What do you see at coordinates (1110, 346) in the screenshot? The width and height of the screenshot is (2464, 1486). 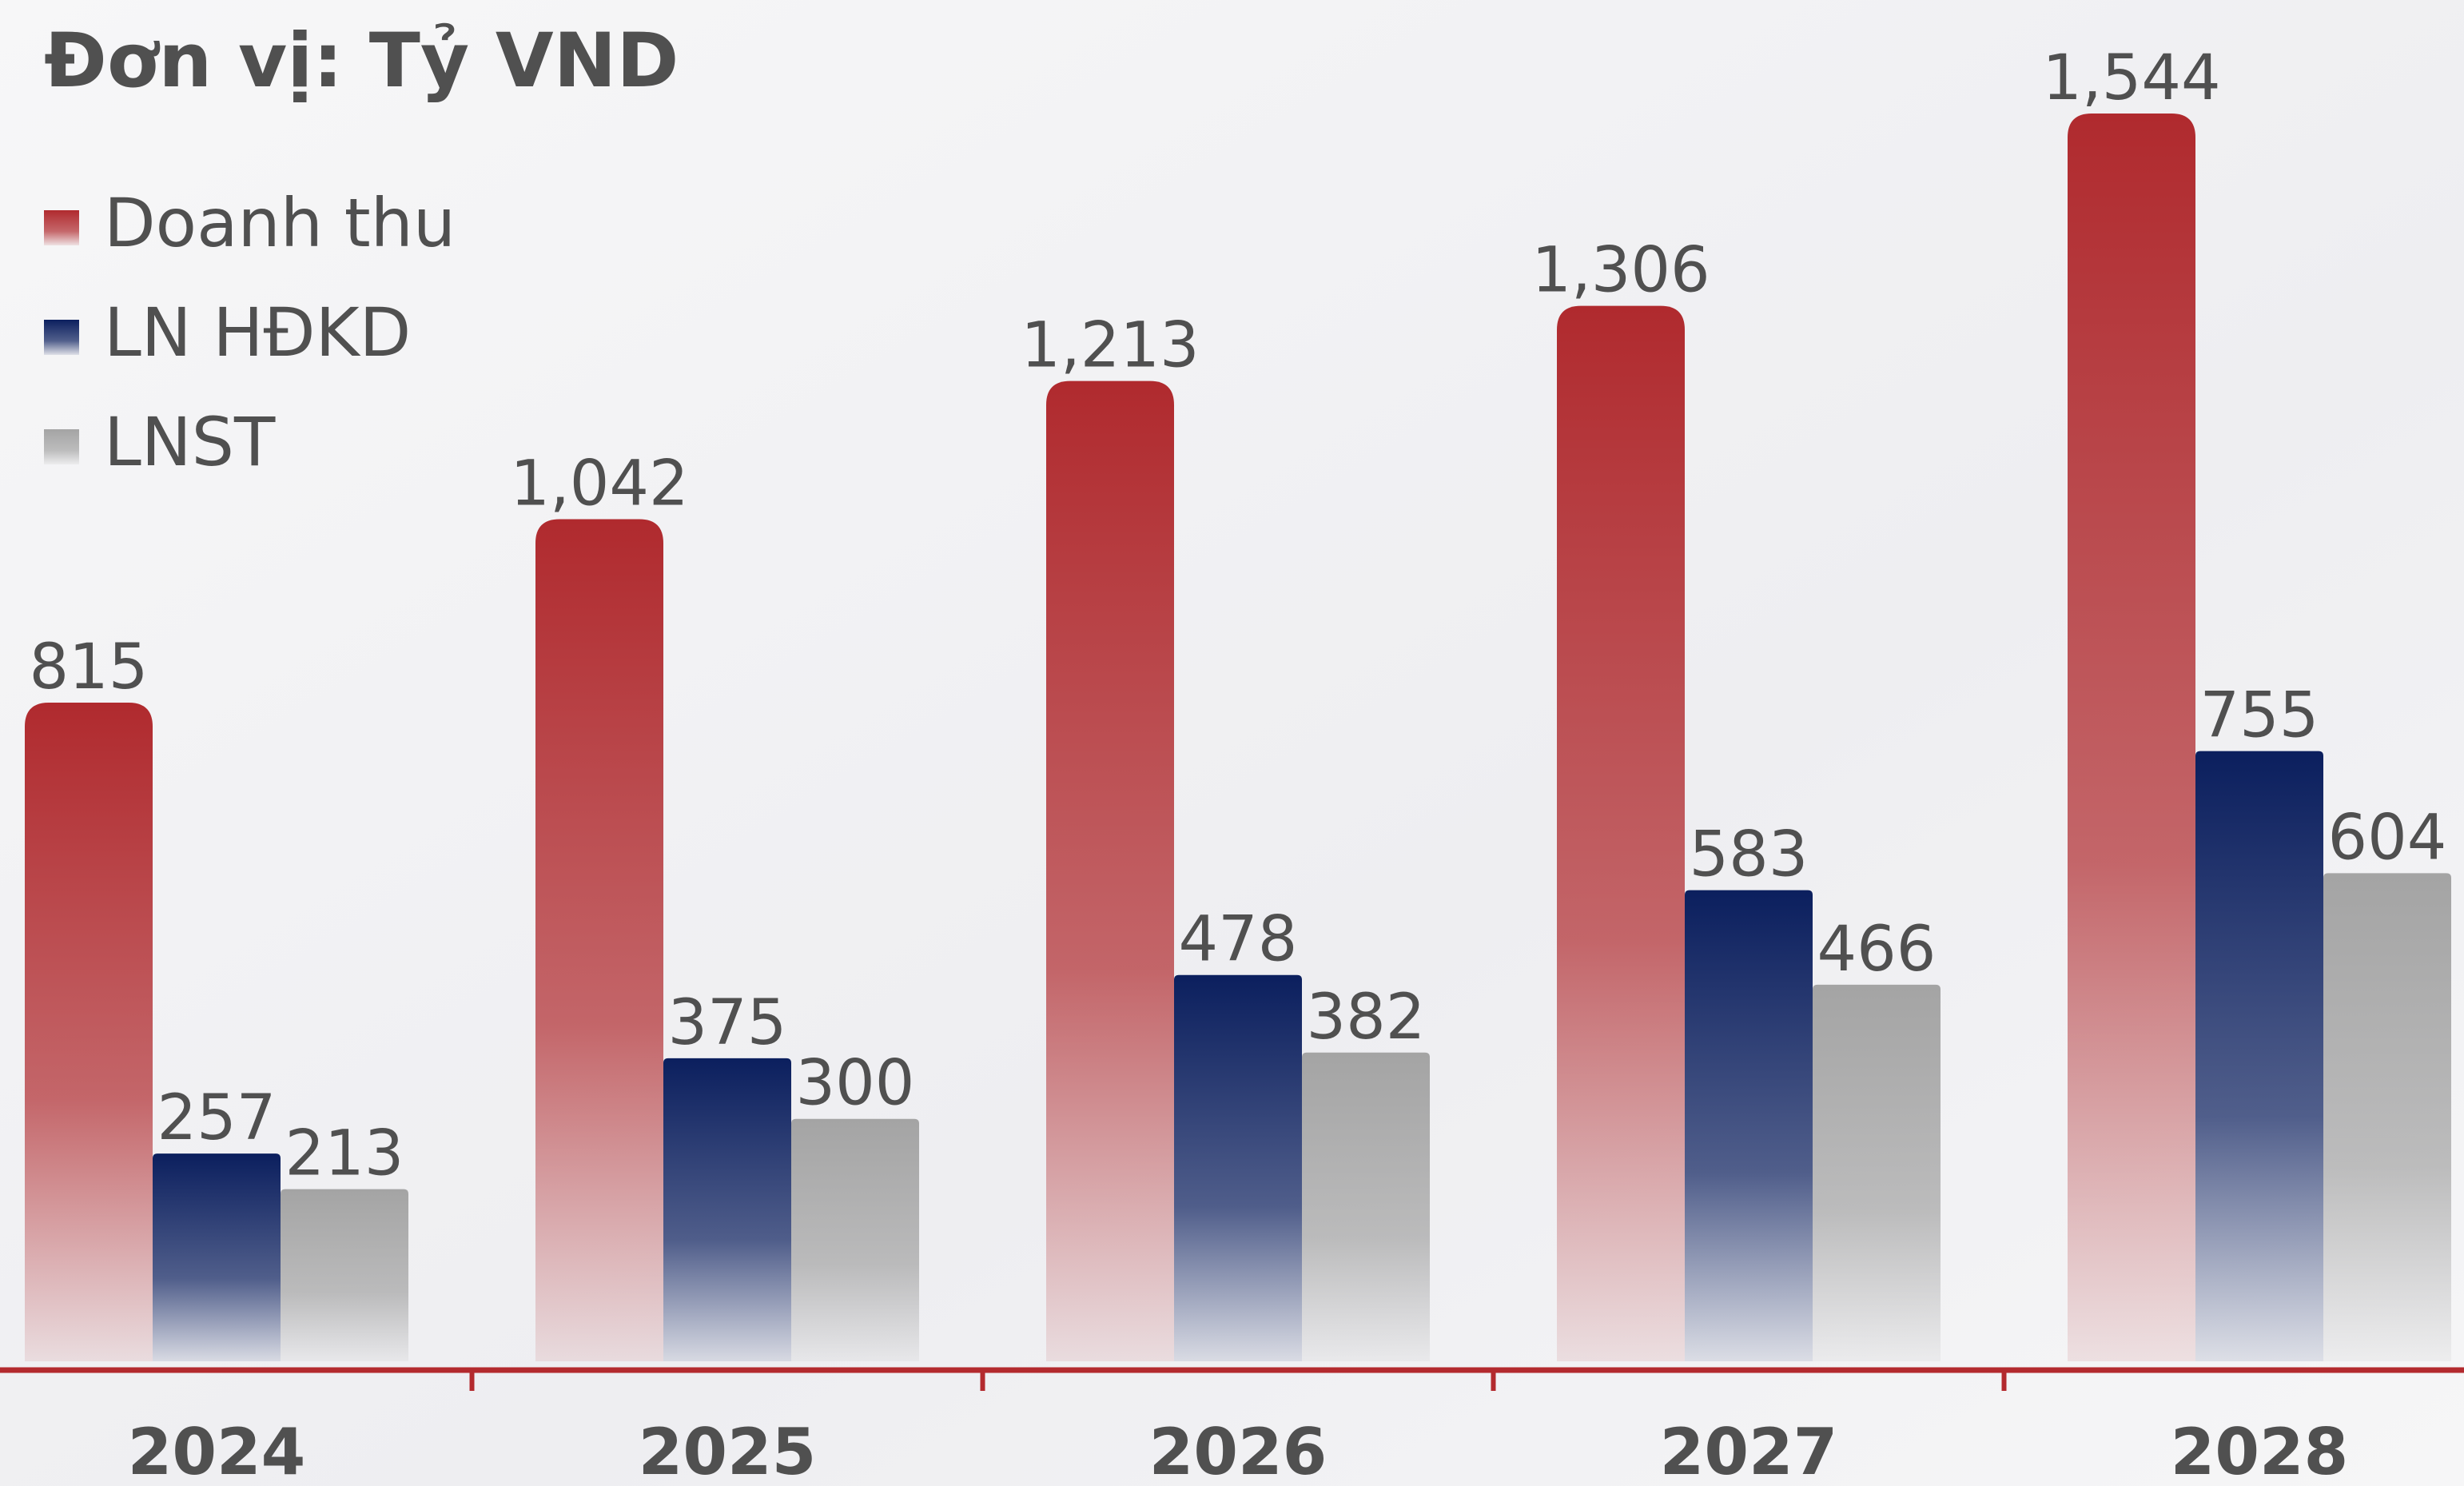 I see `value-label: 1,213` at bounding box center [1110, 346].